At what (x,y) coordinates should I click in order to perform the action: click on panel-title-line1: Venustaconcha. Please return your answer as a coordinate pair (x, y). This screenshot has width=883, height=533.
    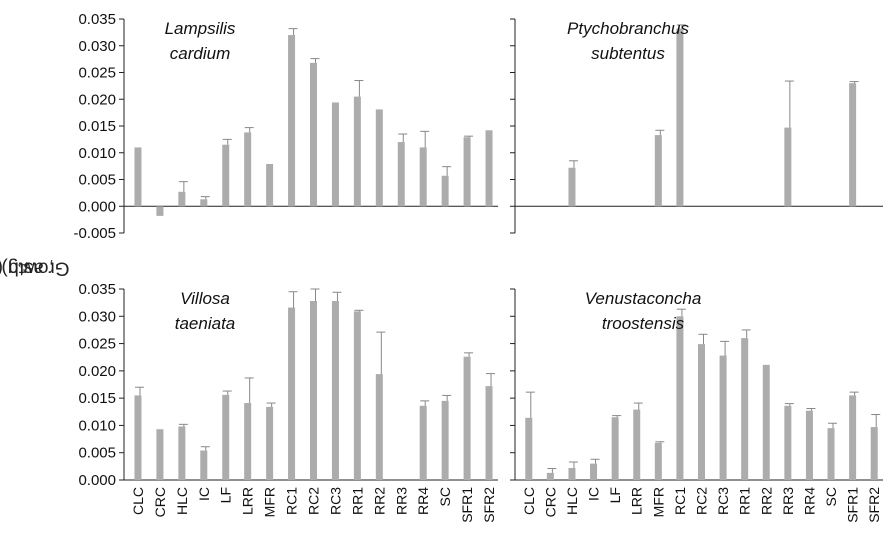
    Looking at the image, I should click on (643, 298).